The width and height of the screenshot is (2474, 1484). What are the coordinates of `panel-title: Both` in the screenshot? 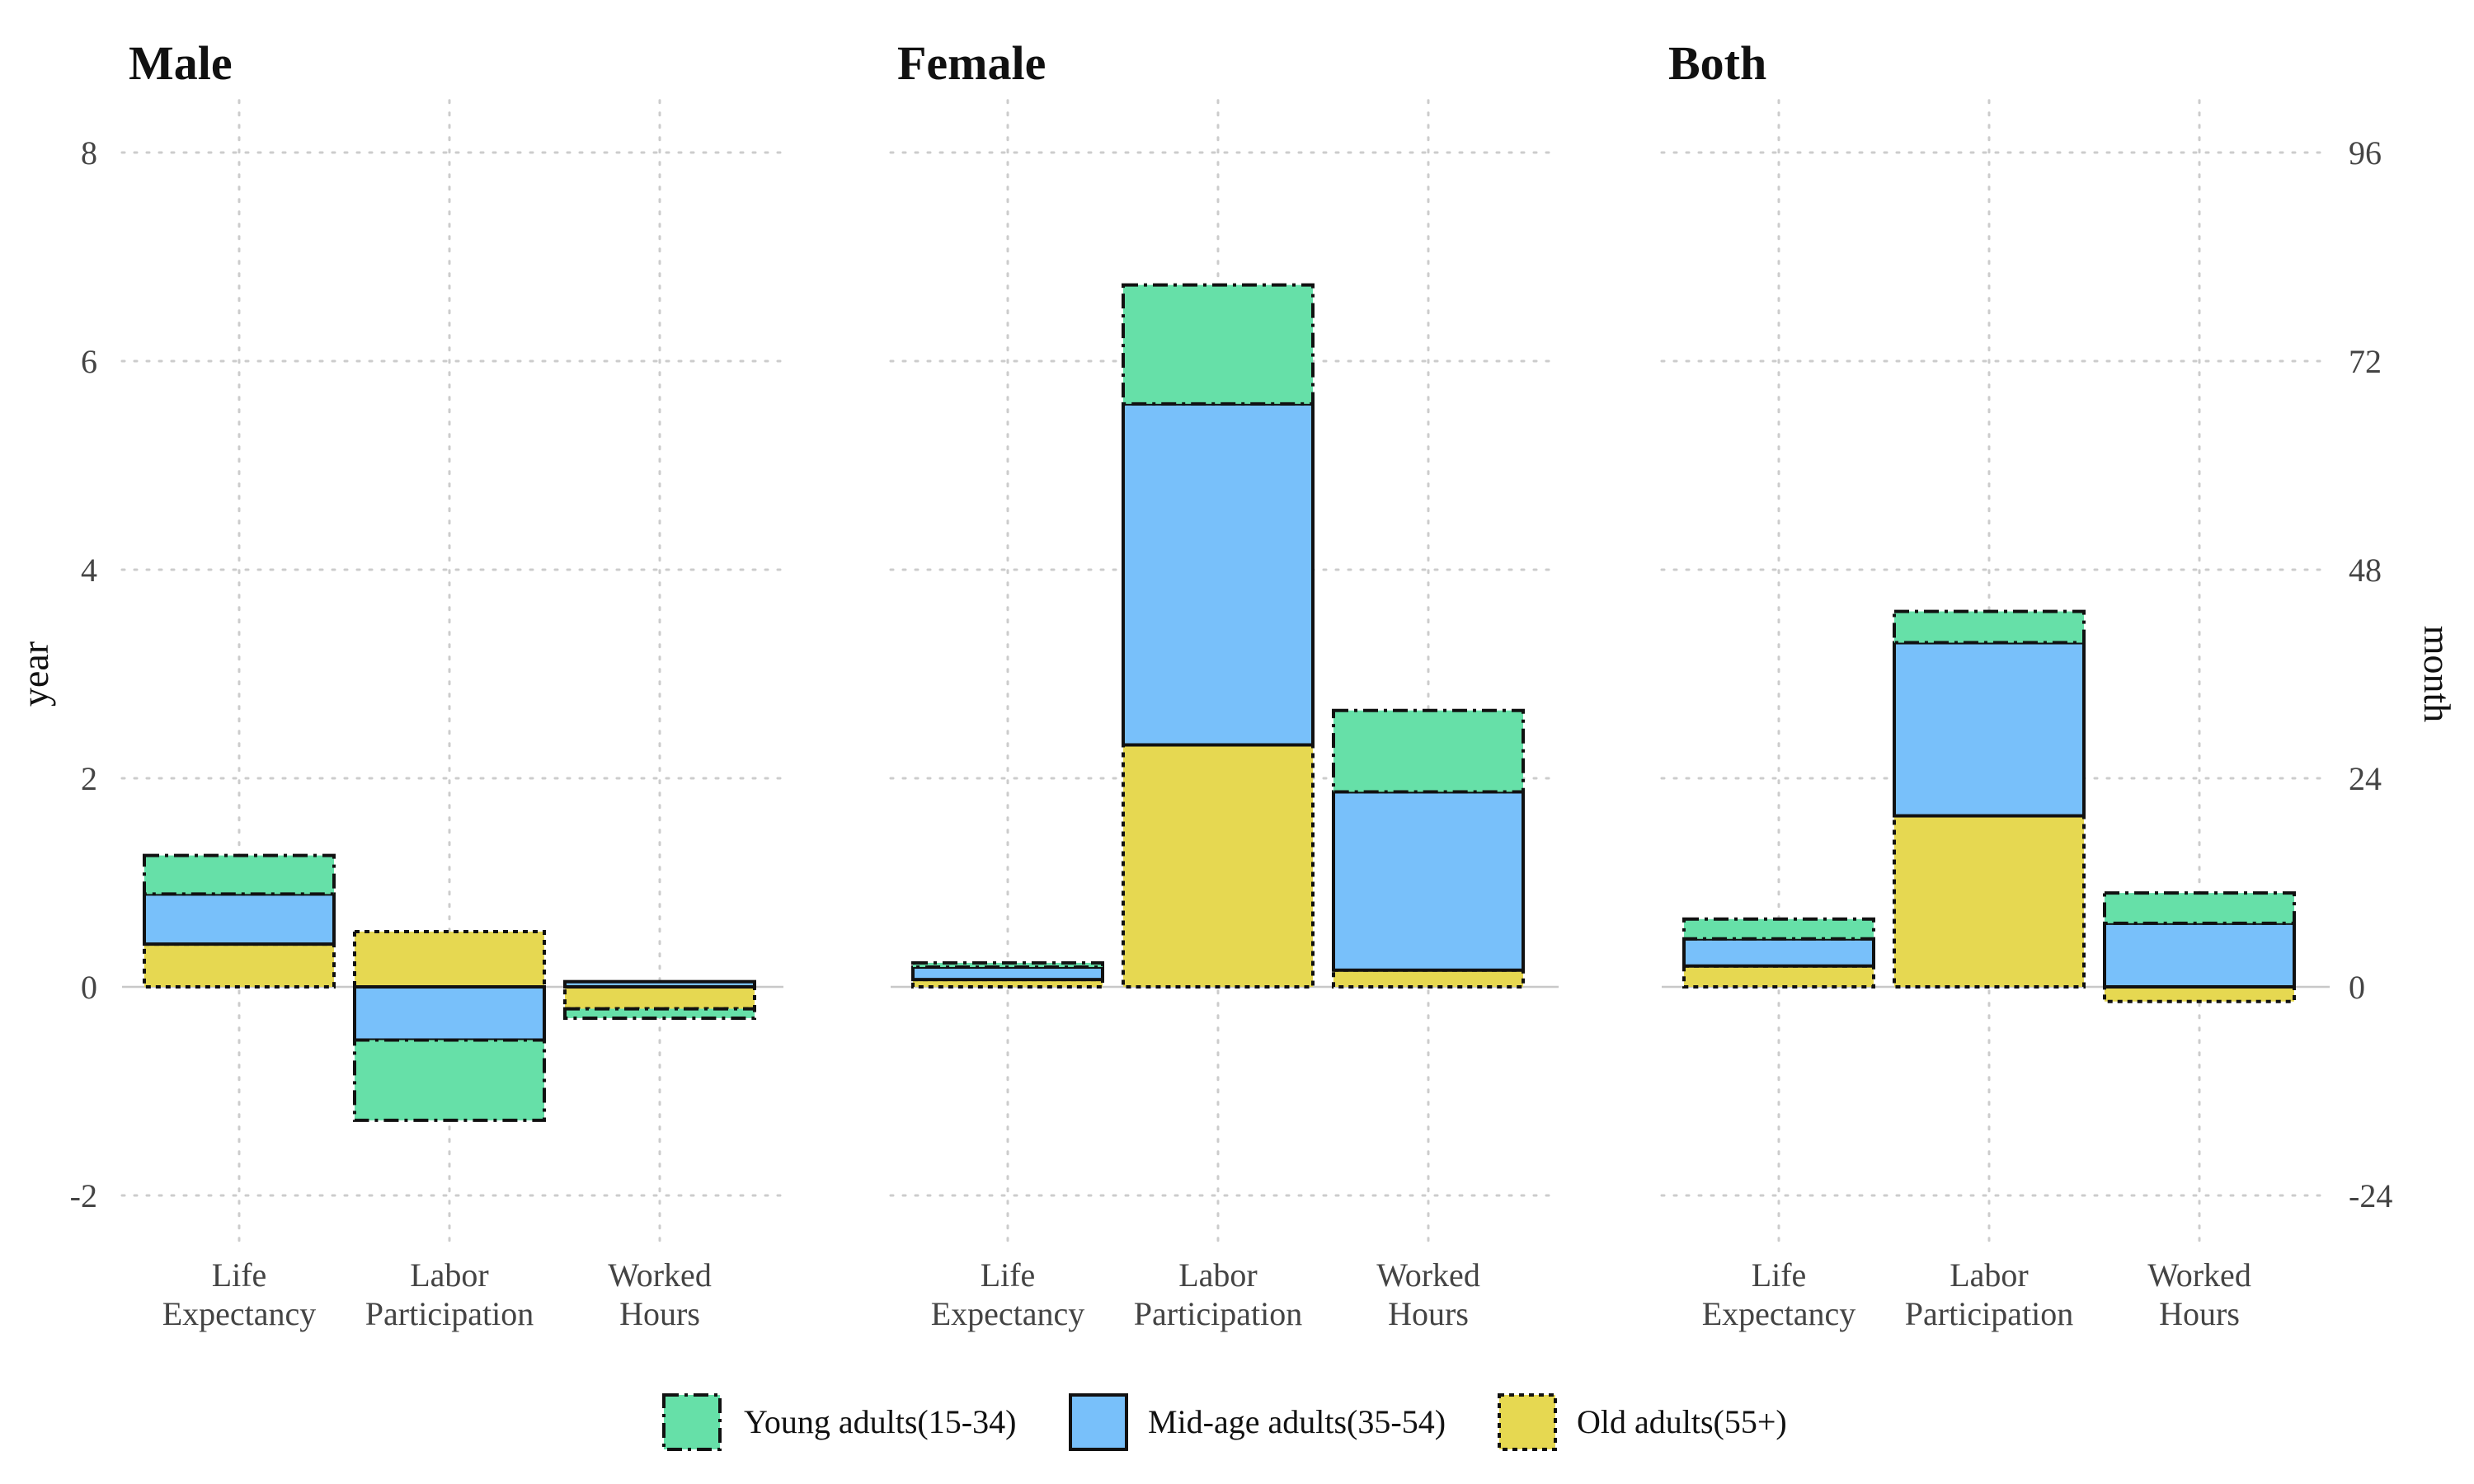 It's located at (1717, 63).